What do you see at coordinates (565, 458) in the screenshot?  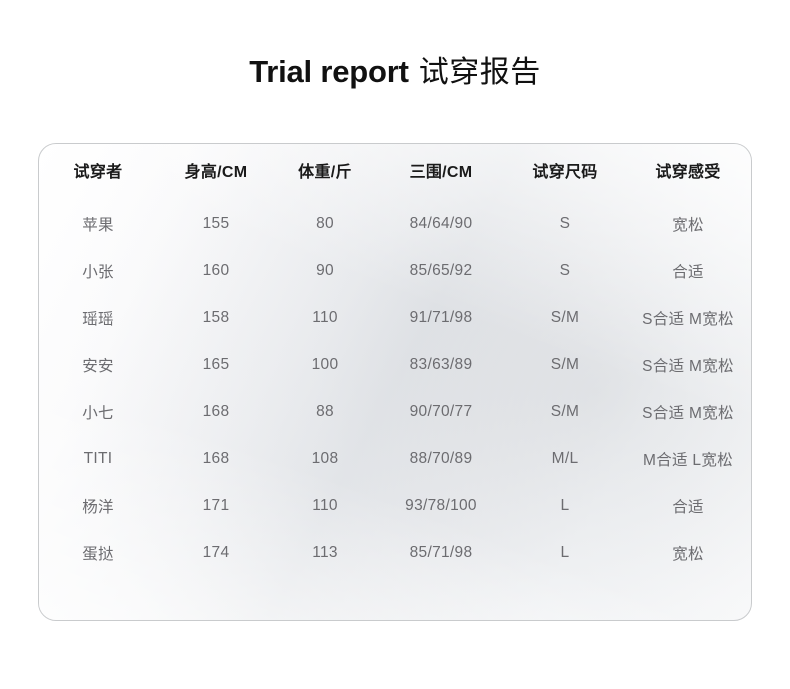 I see `cell-size: M/L` at bounding box center [565, 458].